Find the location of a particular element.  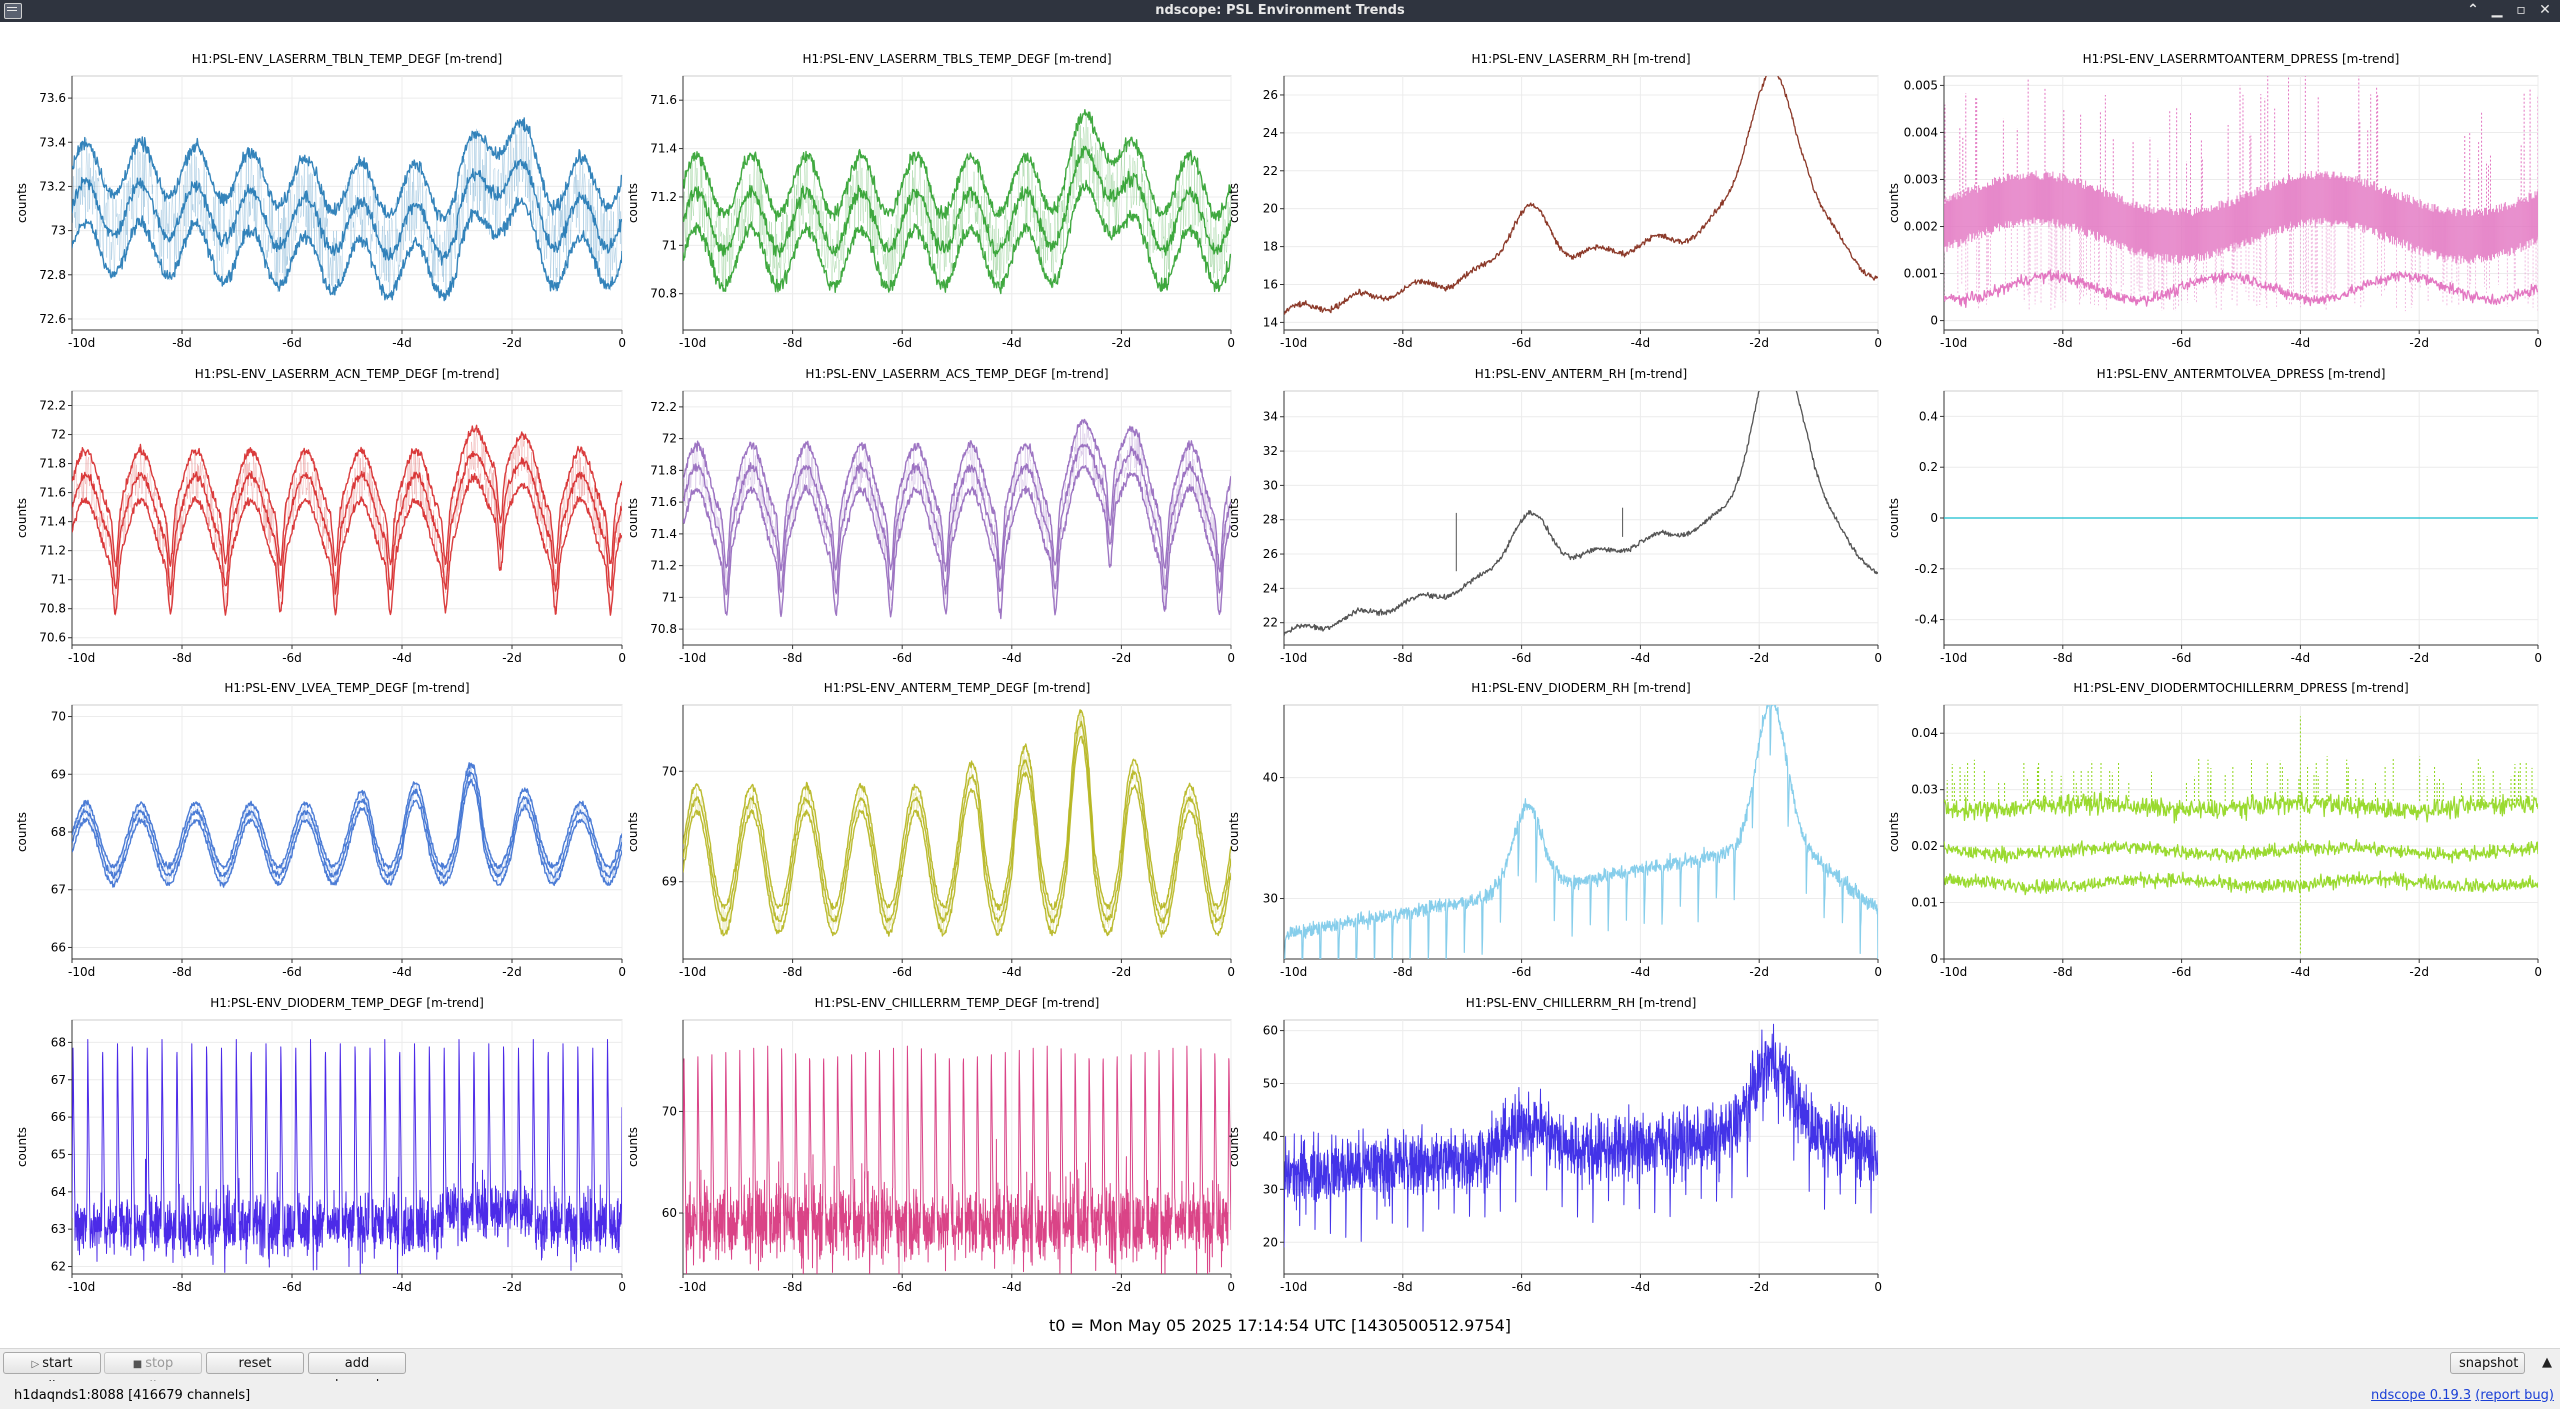

y-tick-label: 30 is located at coordinates (1270, 485).